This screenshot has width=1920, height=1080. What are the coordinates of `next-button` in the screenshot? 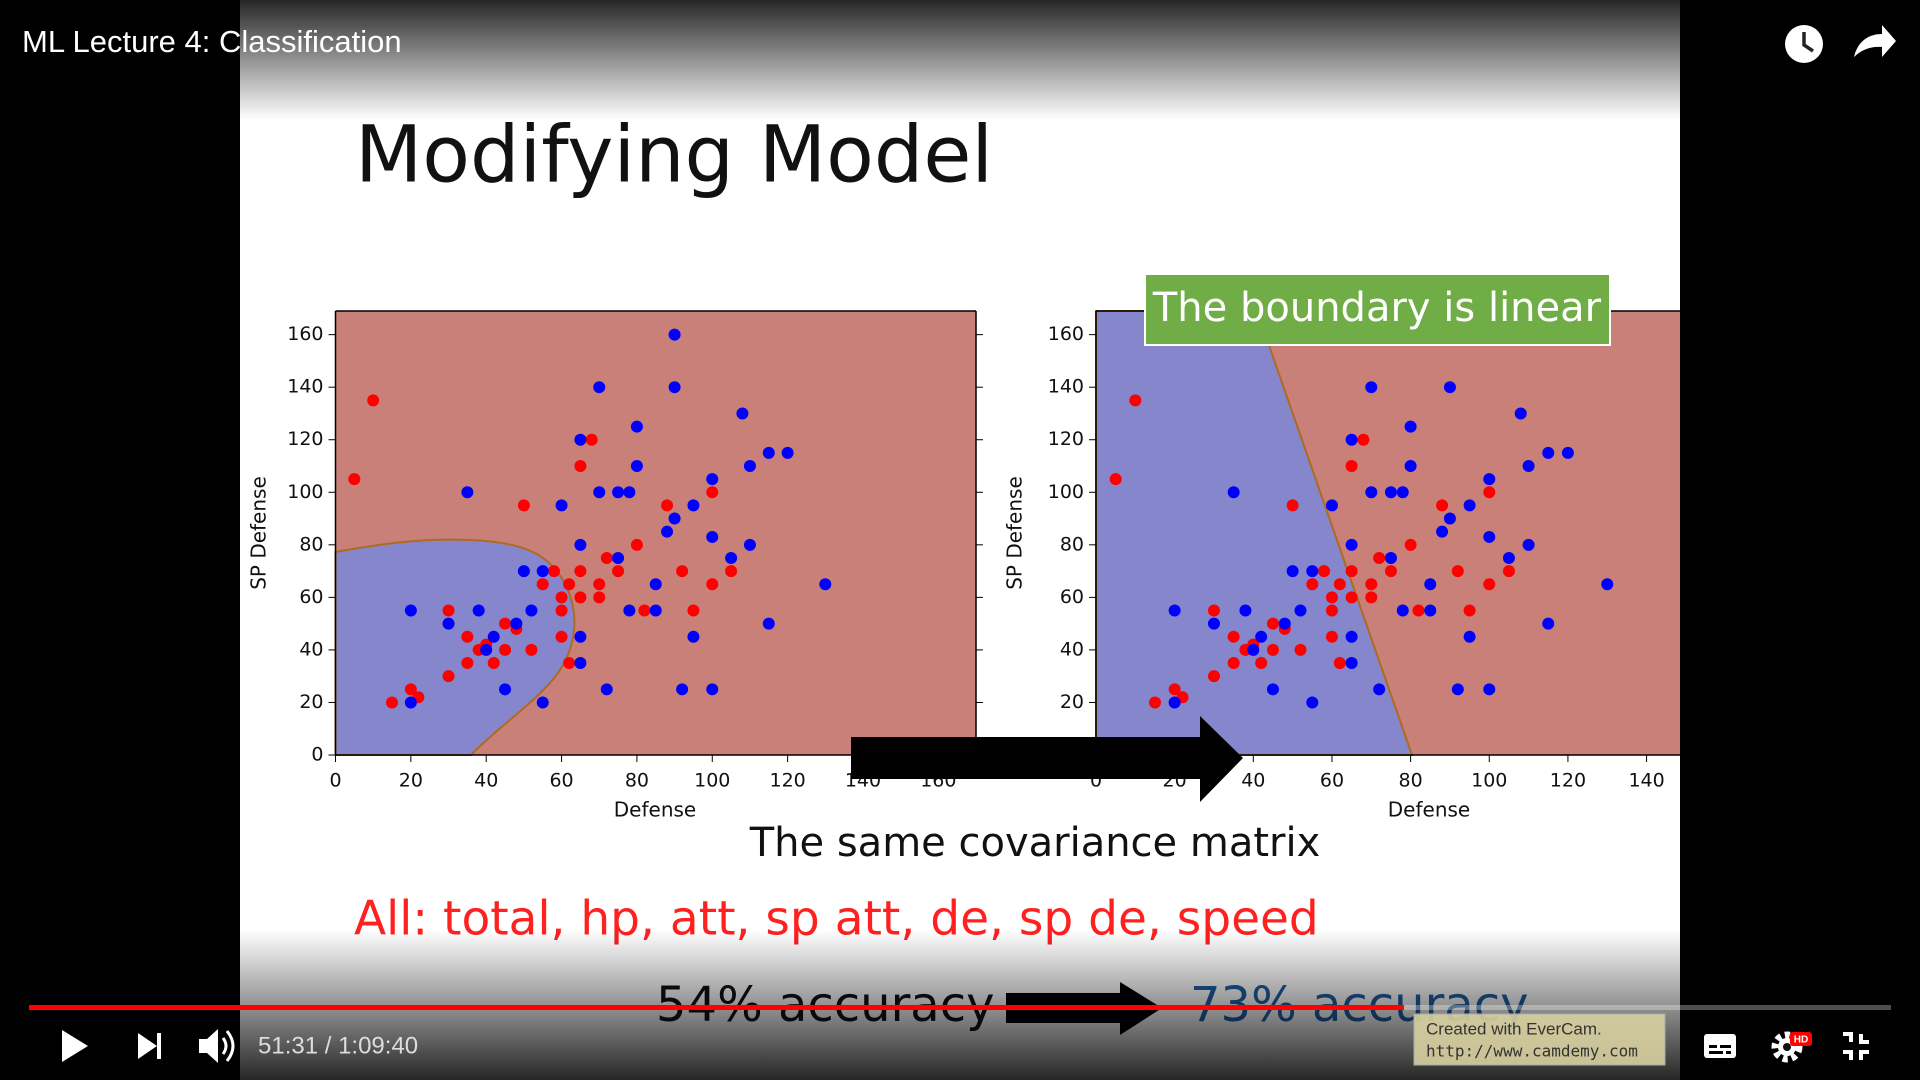 It's located at (149, 1046).